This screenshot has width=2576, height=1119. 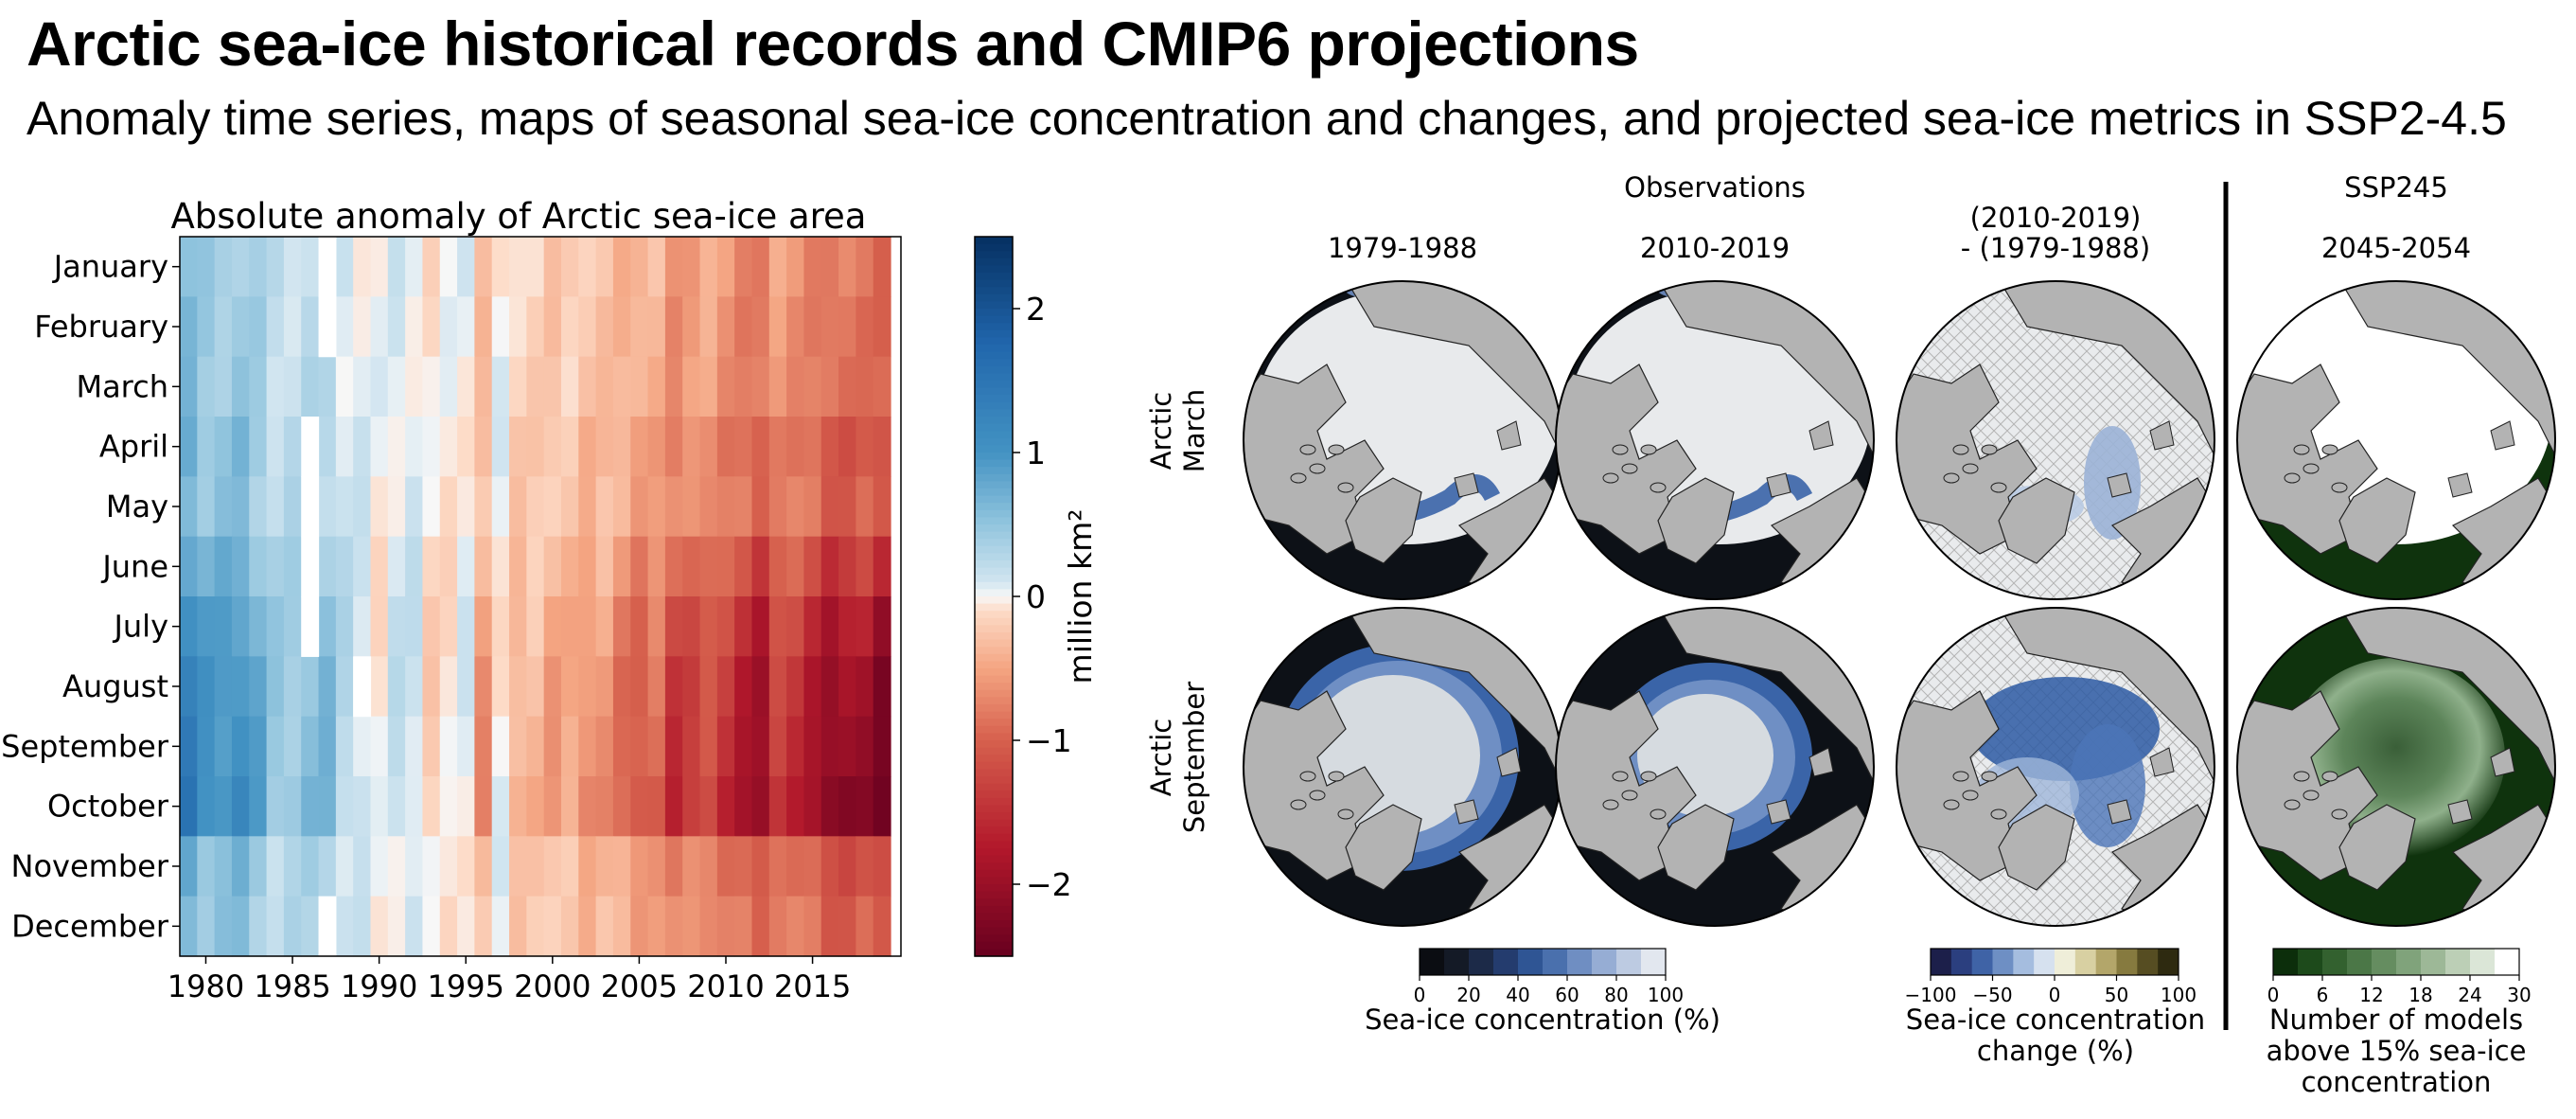 I want to click on heatmap-cell-november-1998, so click(x=518, y=867).